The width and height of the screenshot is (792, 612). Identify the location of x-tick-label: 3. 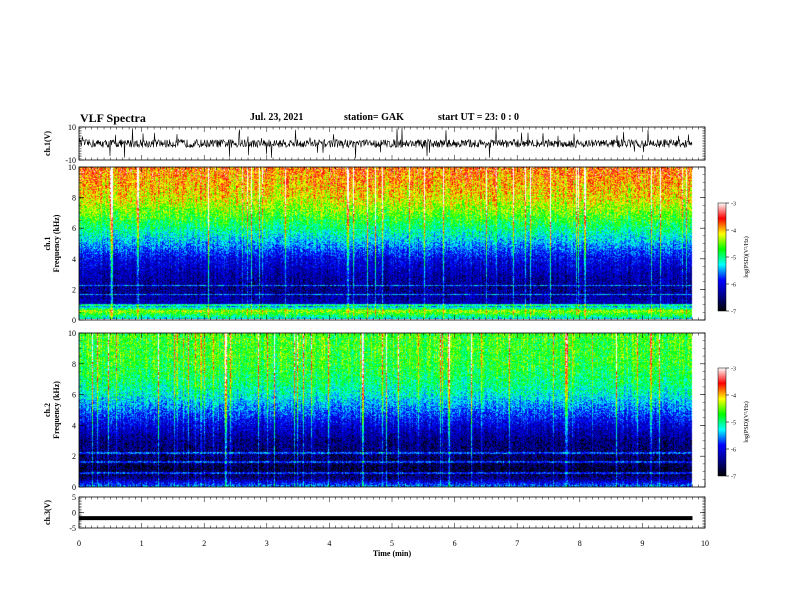
(267, 543).